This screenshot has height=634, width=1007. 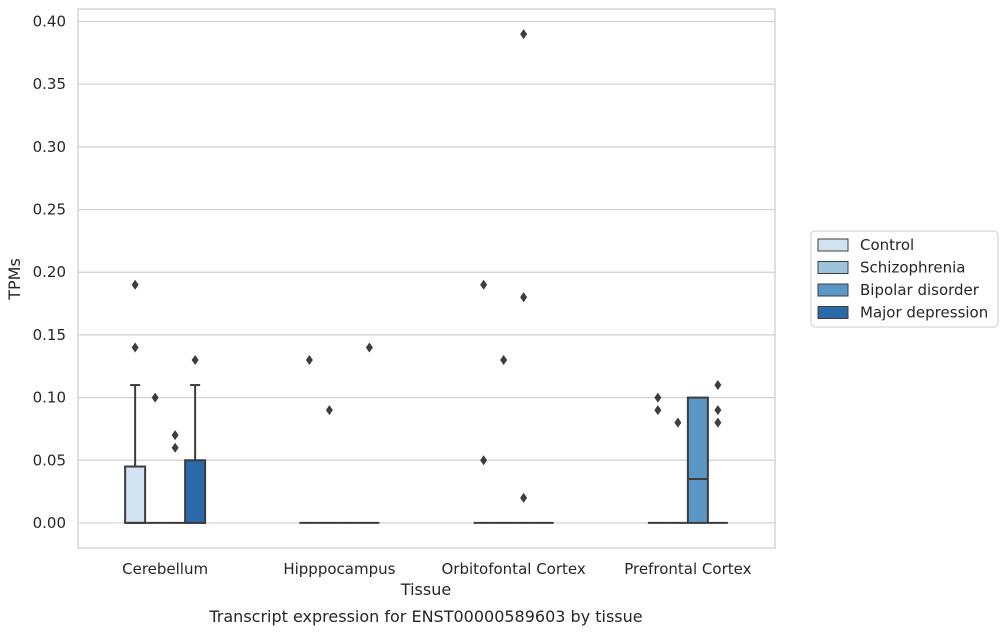 What do you see at coordinates (687, 569) in the screenshot?
I see `x-tick-label: Prefrontal Cortex` at bounding box center [687, 569].